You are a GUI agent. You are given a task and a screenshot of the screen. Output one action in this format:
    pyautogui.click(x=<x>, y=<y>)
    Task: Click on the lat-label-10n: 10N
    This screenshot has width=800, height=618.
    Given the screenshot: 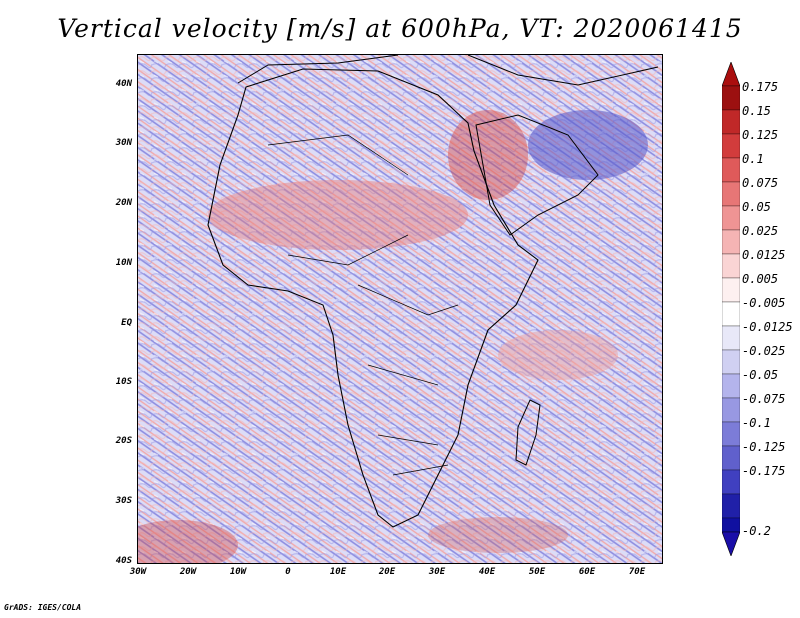 What is the action you would take?
    pyautogui.click(x=123, y=263)
    